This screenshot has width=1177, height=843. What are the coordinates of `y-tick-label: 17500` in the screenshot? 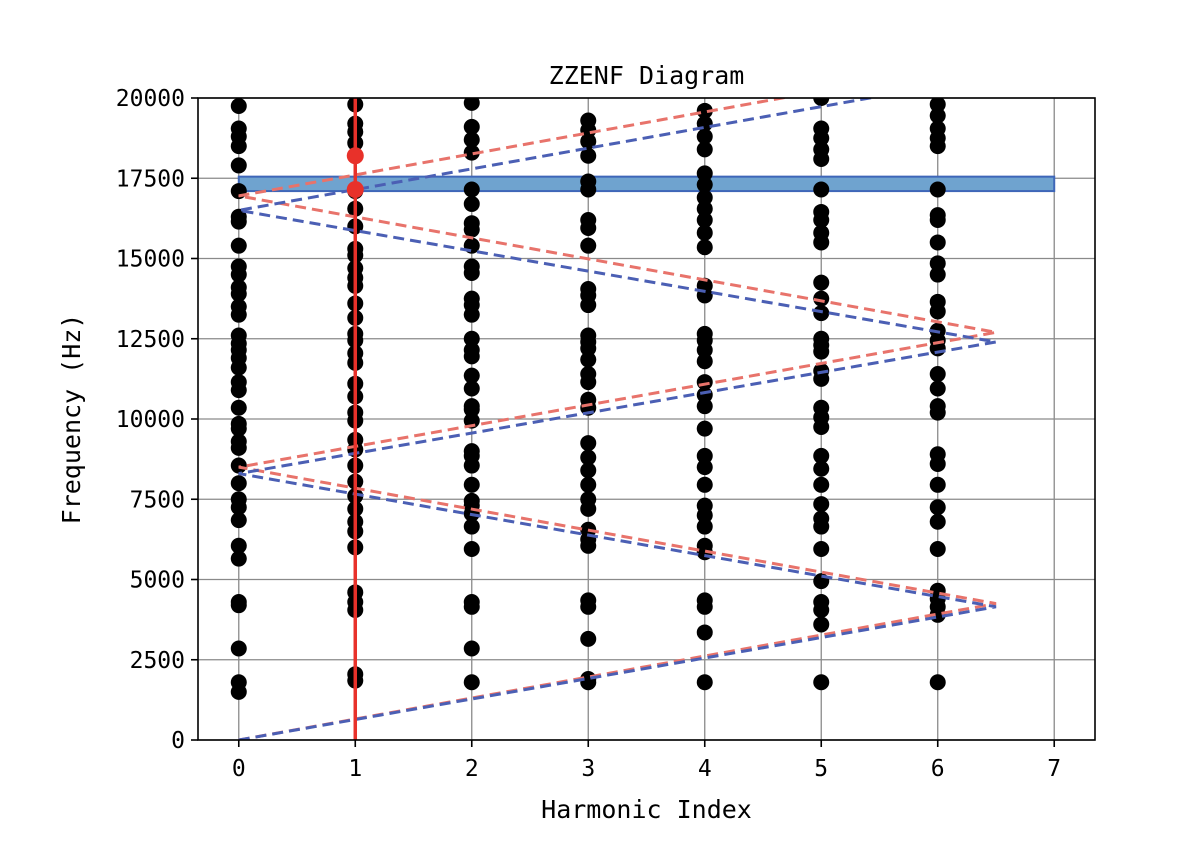 It's located at (150, 179).